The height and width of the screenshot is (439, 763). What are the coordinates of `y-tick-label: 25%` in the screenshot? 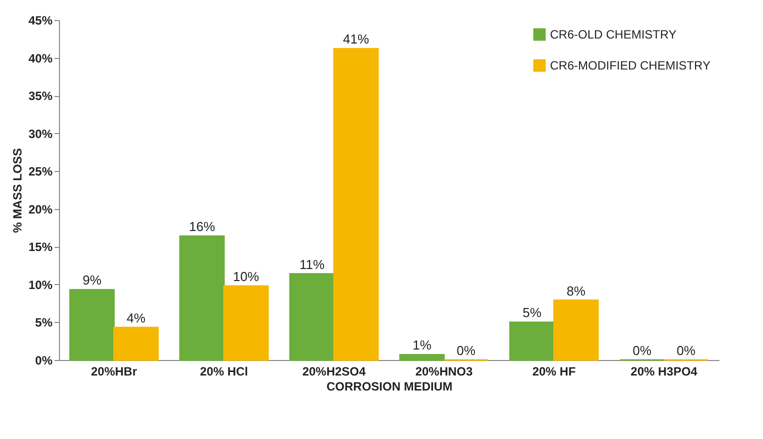 It's located at (40, 171).